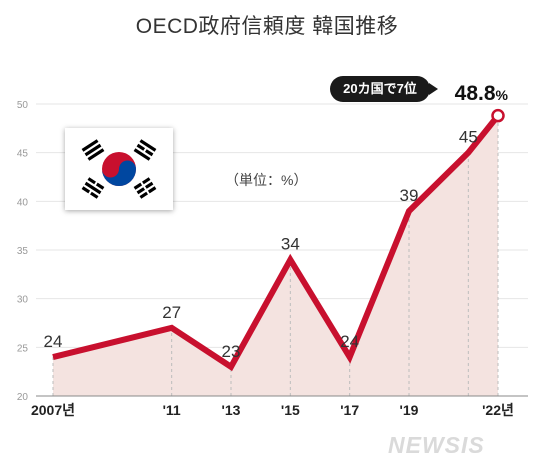 This screenshot has width=534, height=462. What do you see at coordinates (482, 93) in the screenshot?
I see `data-label: 48.8%` at bounding box center [482, 93].